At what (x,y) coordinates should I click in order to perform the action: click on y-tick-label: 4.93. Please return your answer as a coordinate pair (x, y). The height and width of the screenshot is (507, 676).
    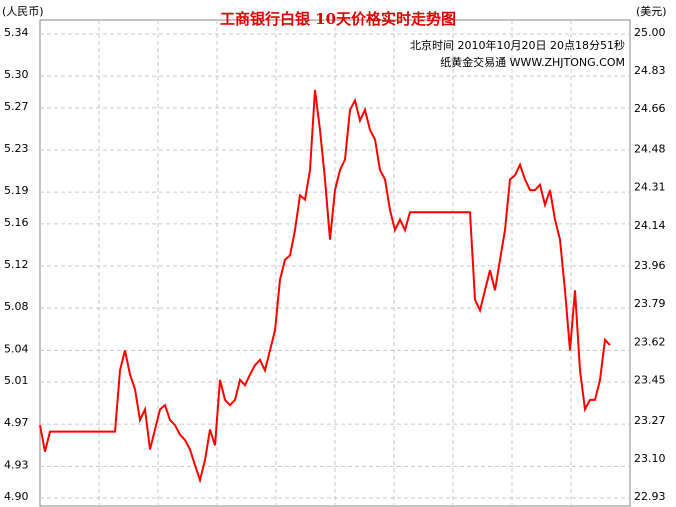
    Looking at the image, I should click on (16, 464).